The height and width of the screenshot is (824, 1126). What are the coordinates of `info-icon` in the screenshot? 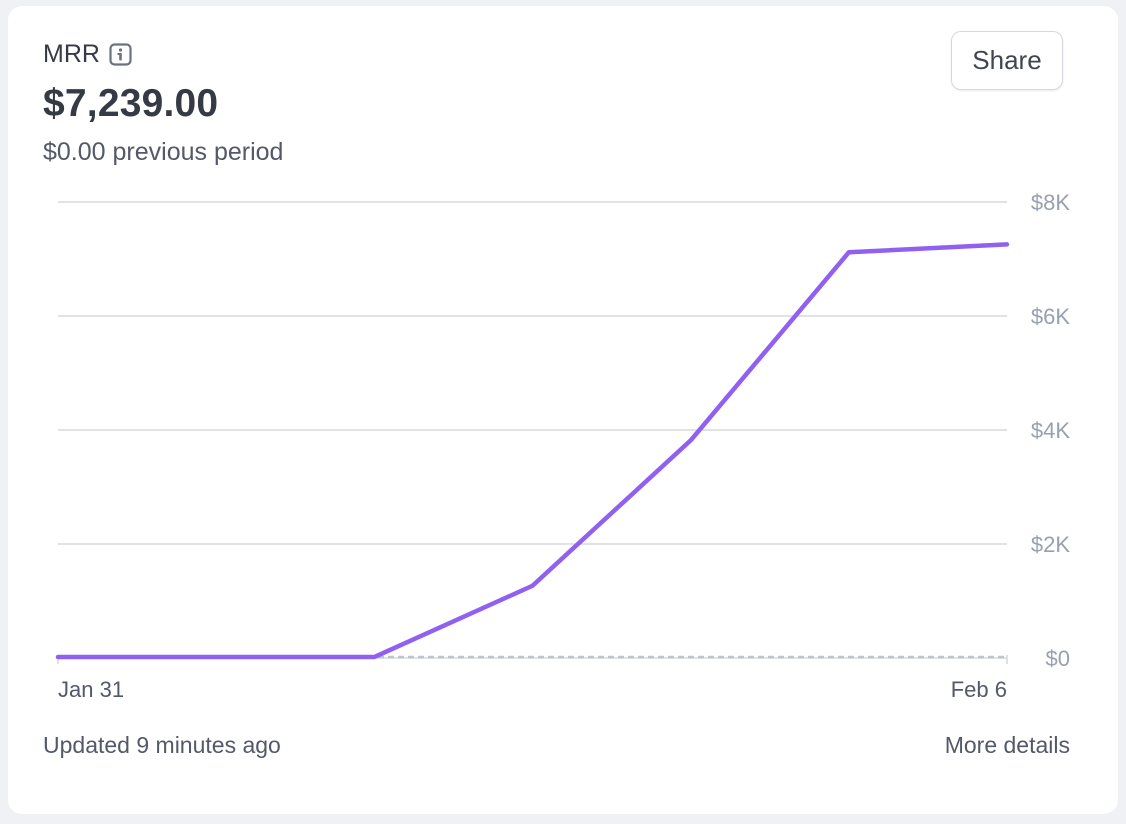 It's located at (120, 54).